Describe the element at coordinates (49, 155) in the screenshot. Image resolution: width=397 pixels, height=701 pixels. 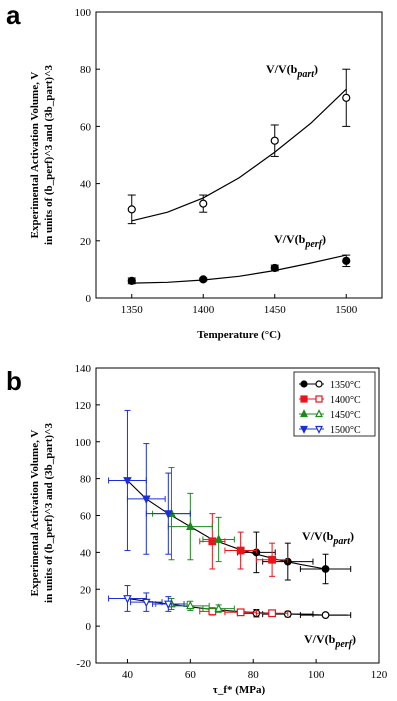
I see `y-axis-title-a-line2: in units of (b_perf)^3 and (3b_part)^3` at that location.